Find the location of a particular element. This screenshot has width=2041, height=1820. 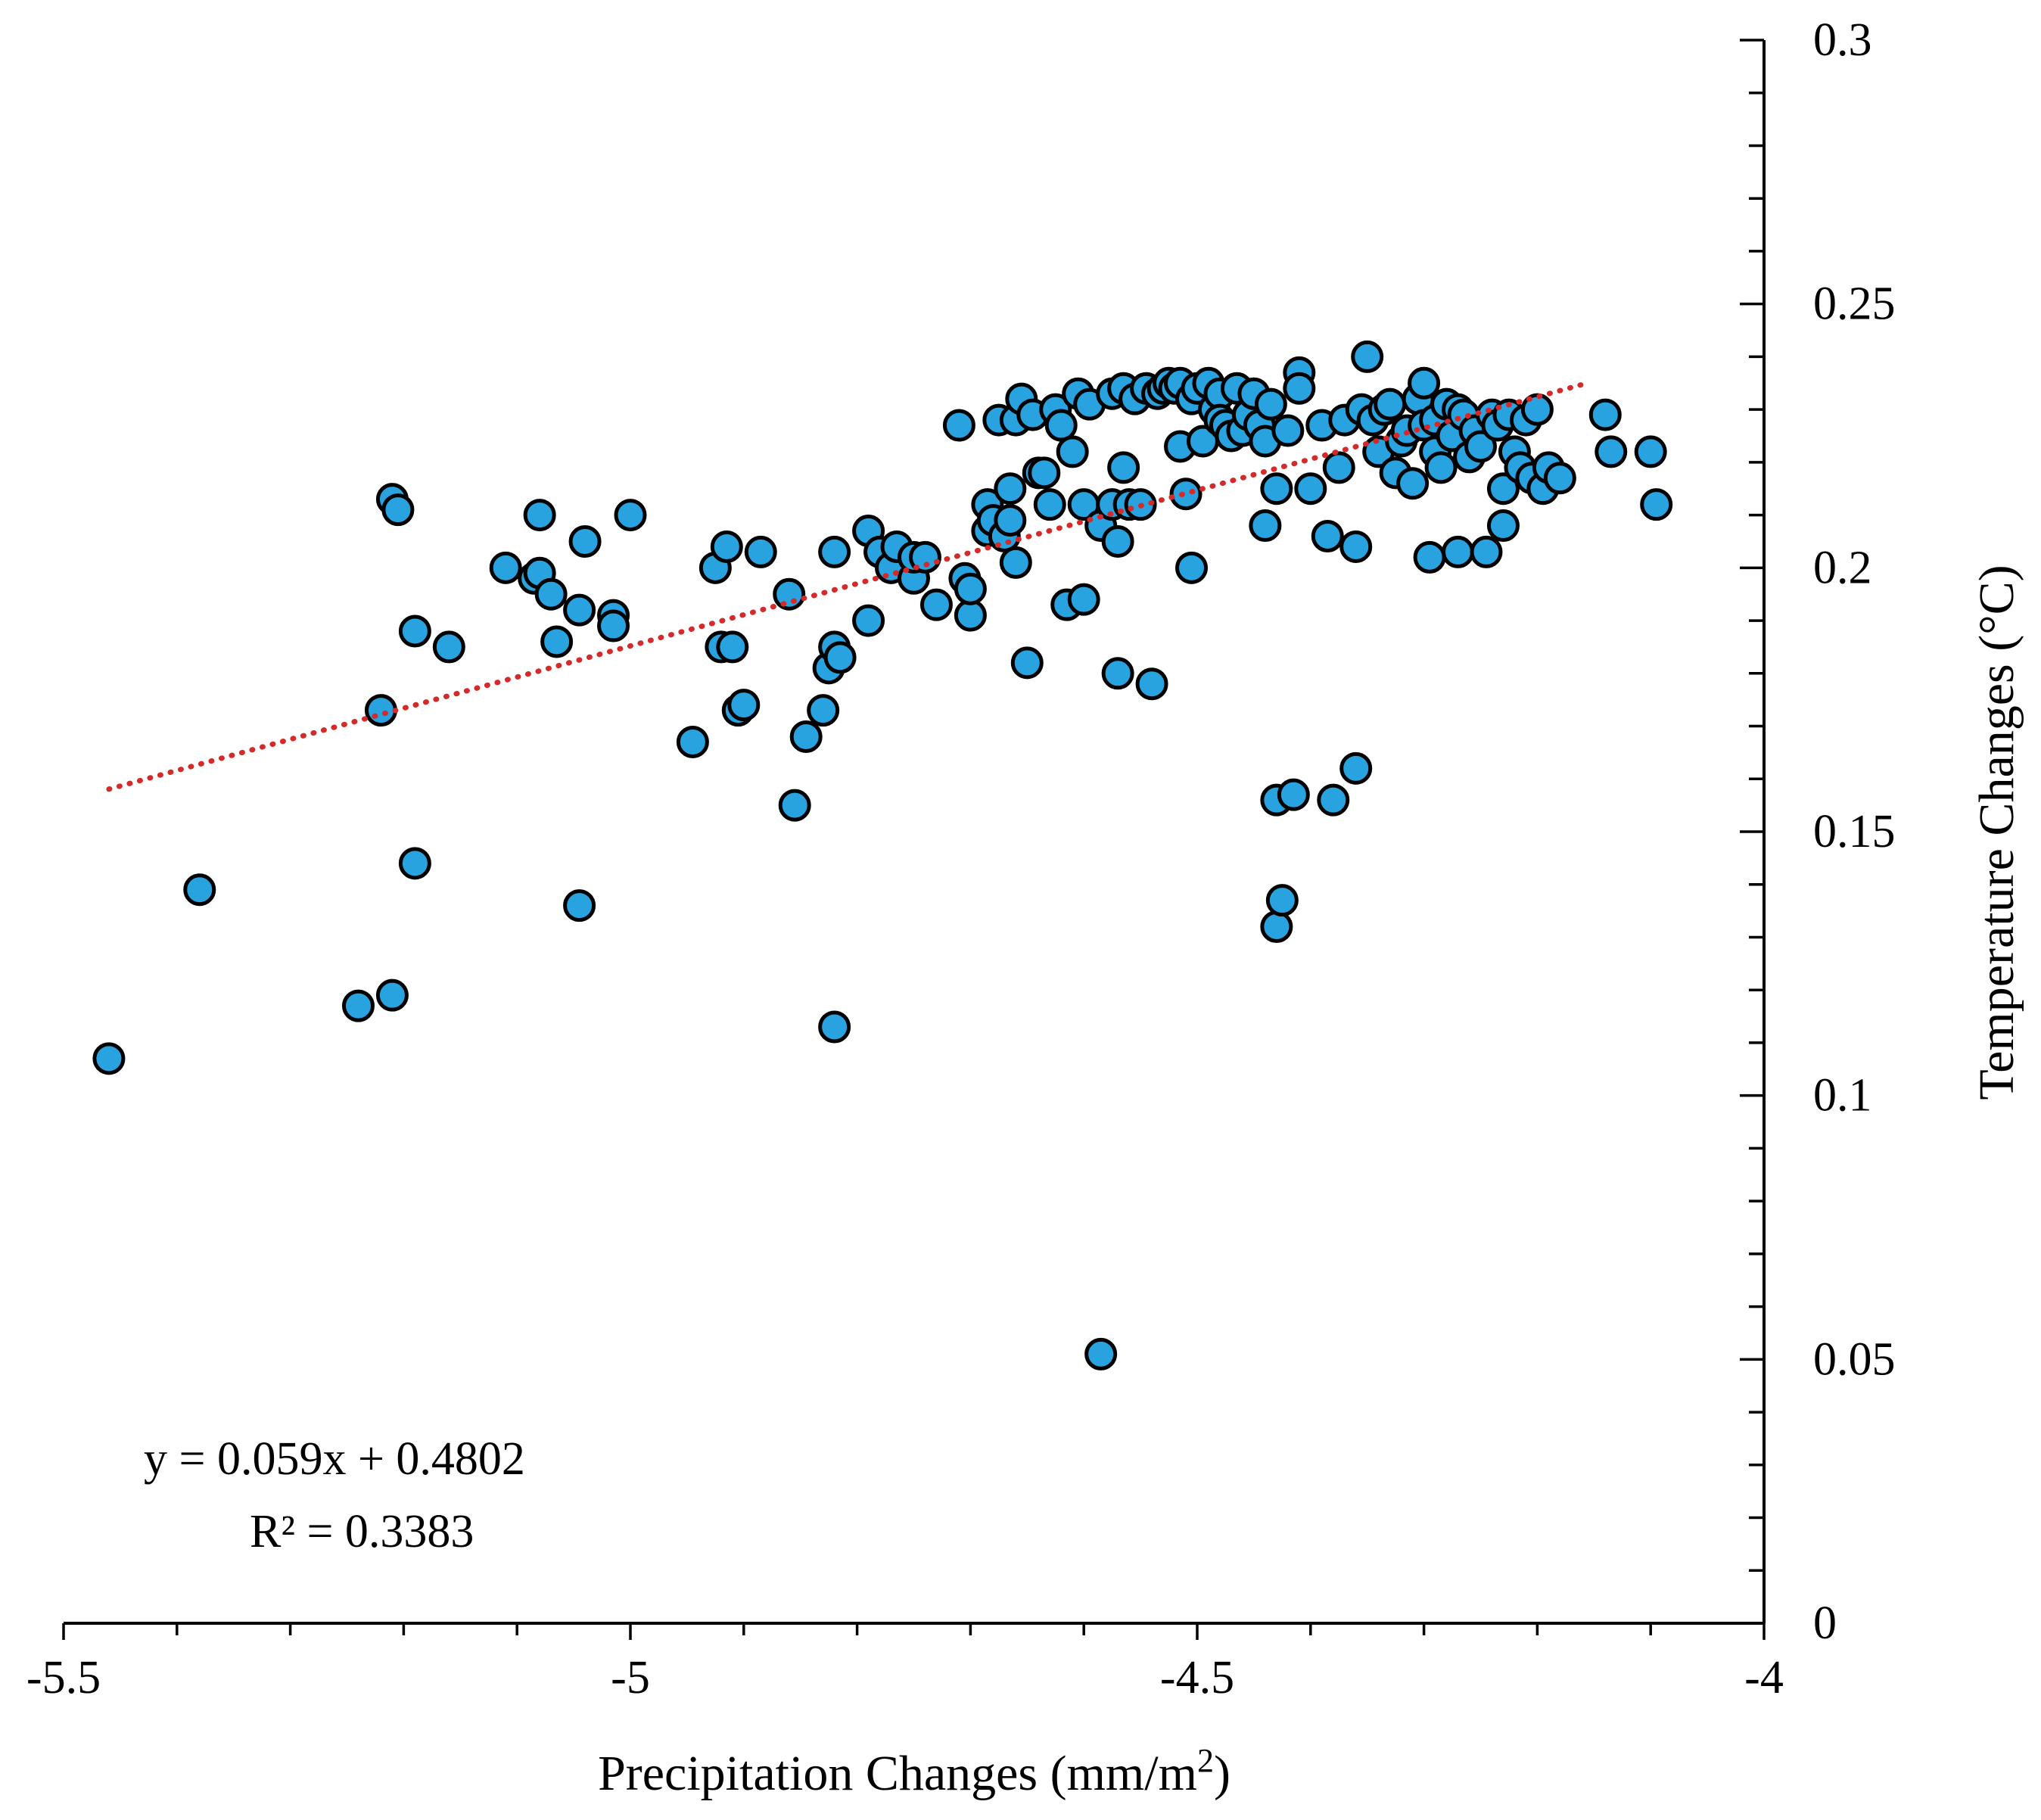

x-axis-title-end: ) is located at coordinates (1222, 1774).